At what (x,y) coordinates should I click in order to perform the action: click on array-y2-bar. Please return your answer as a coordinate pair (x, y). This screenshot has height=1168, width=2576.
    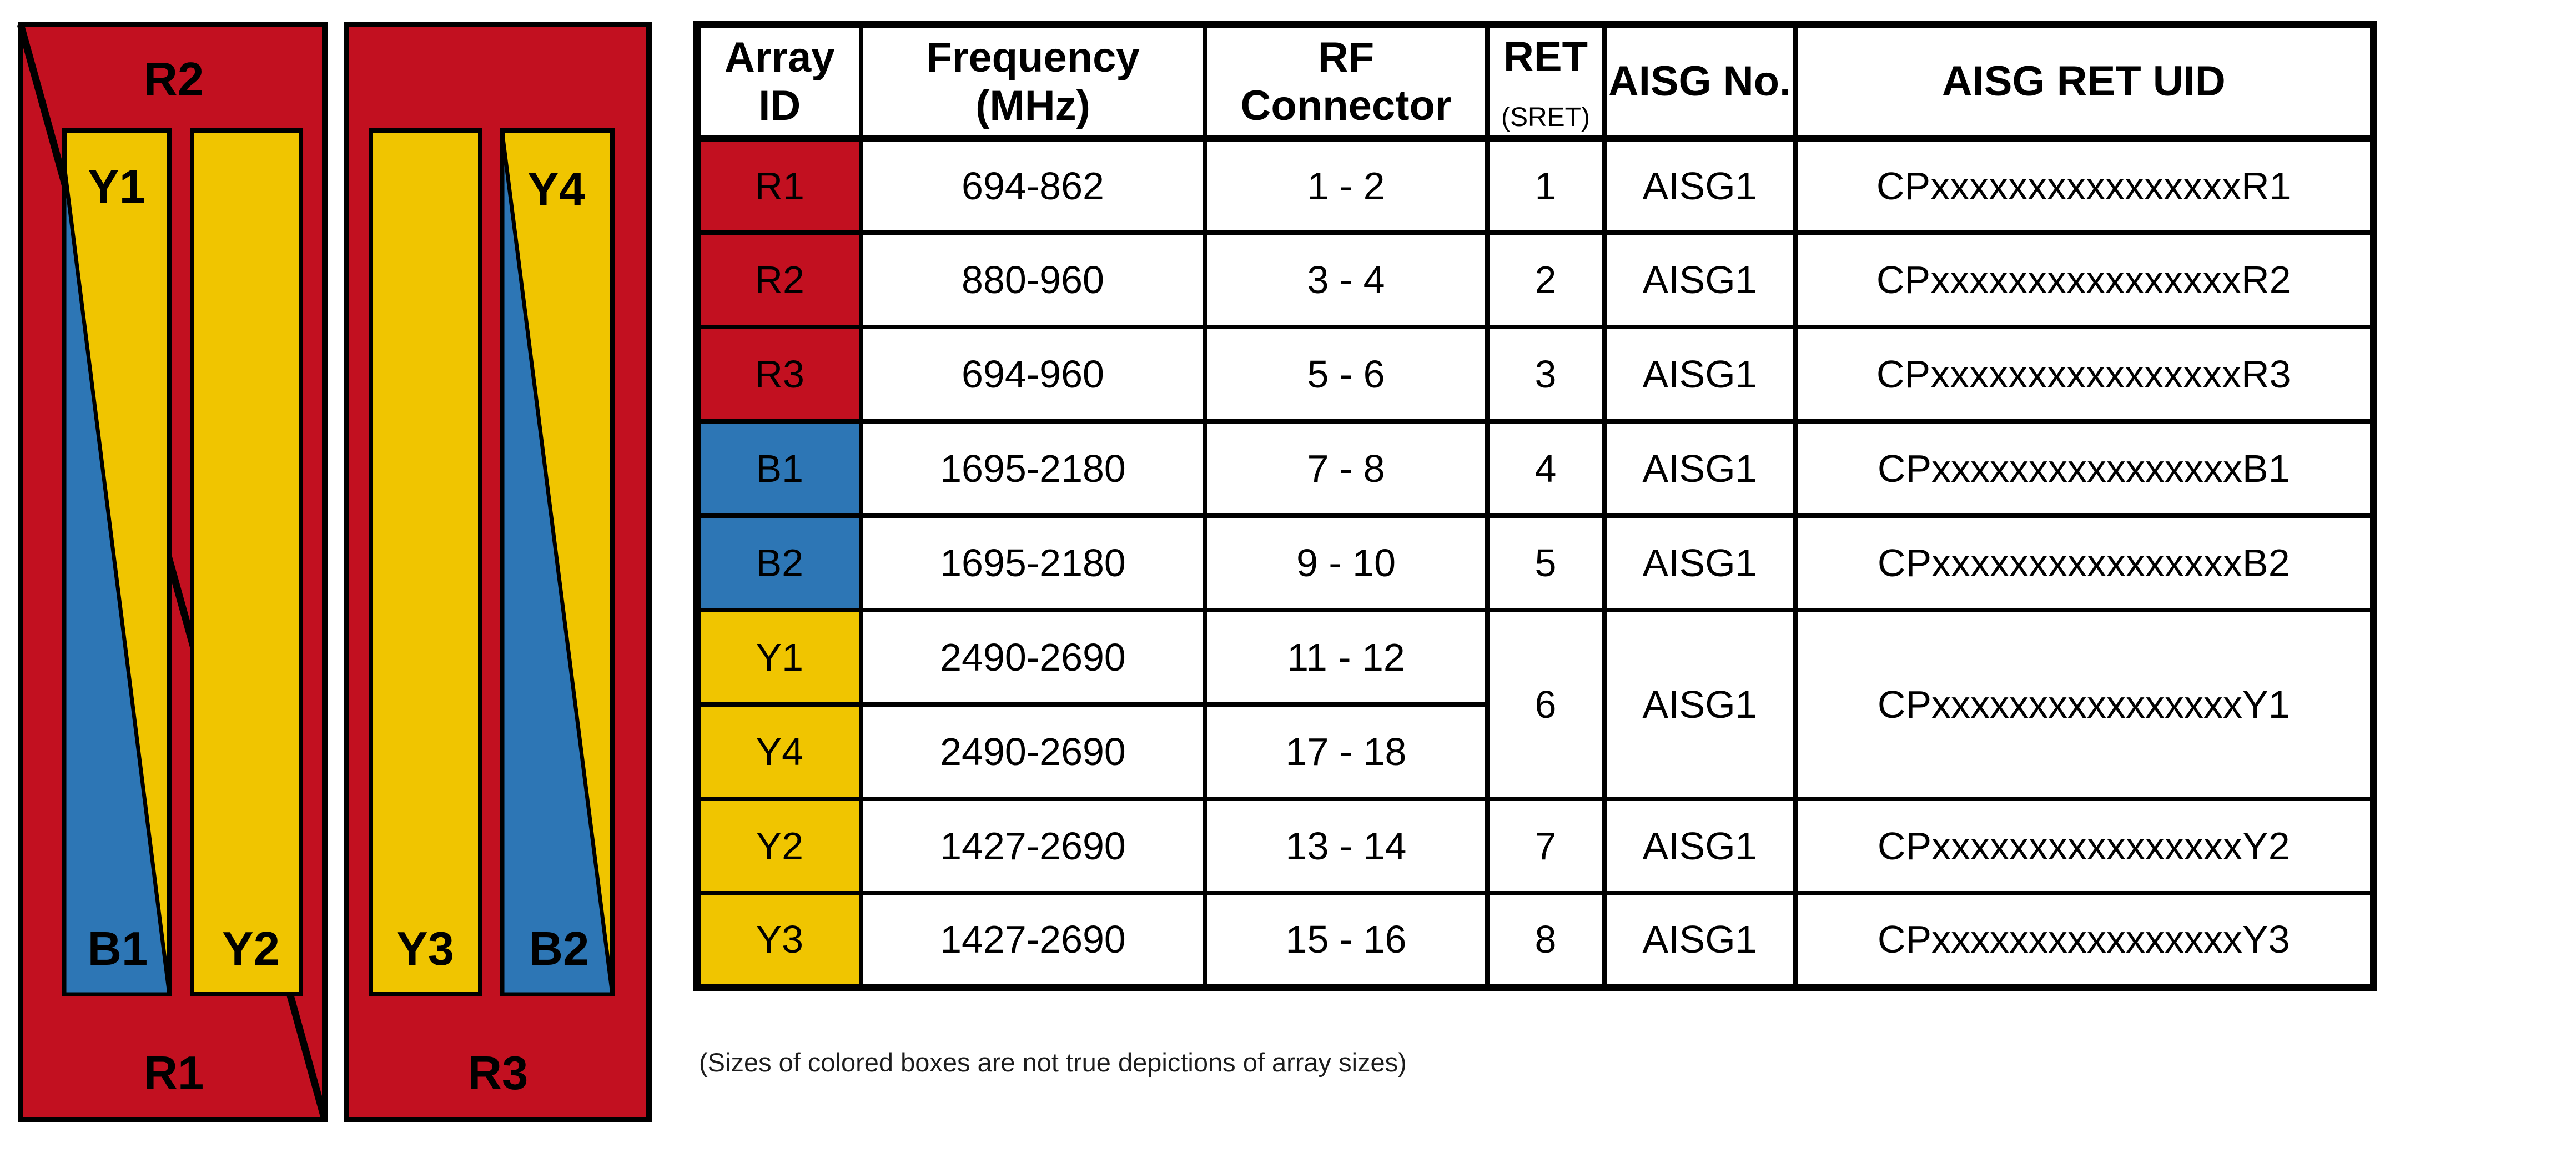
    Looking at the image, I should click on (246, 562).